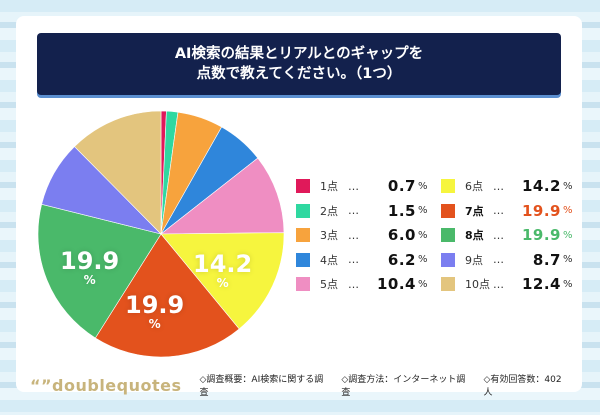 Image resolution: width=600 pixels, height=415 pixels. I want to click on legend-item-4: 4点 … 6.2%, so click(362, 260).